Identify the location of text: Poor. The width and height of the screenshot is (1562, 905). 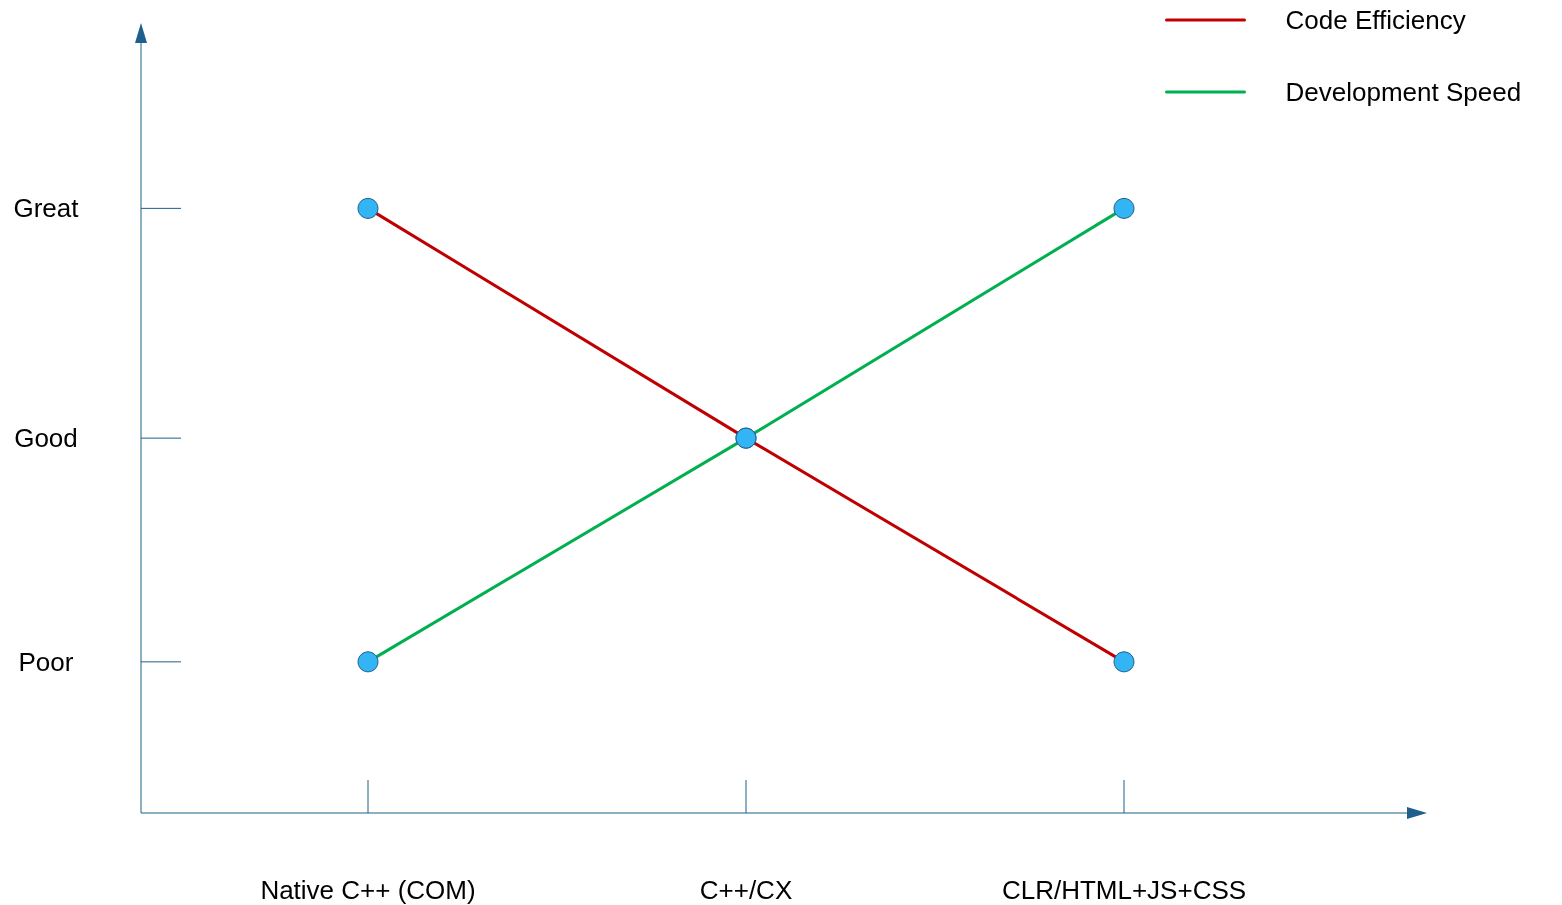
(46, 661).